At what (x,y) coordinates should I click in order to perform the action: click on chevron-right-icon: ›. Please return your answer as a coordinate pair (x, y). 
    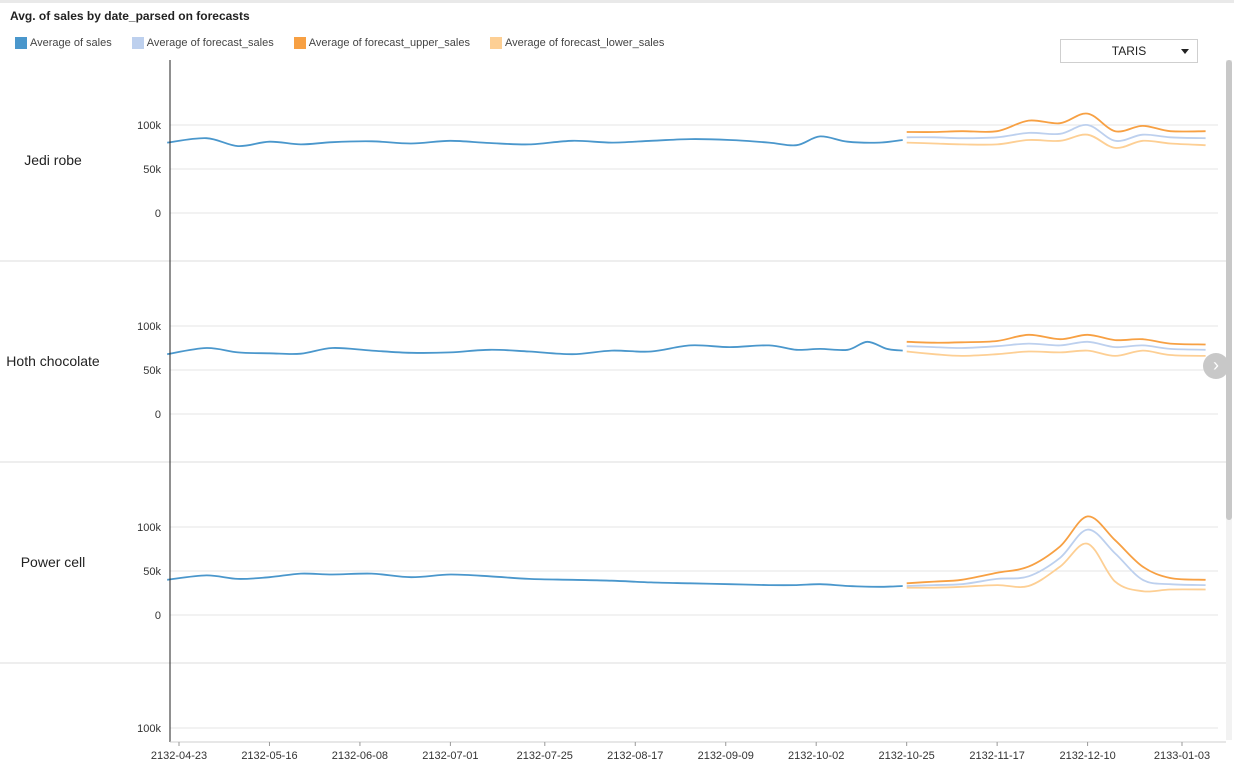
    Looking at the image, I should click on (1216, 366).